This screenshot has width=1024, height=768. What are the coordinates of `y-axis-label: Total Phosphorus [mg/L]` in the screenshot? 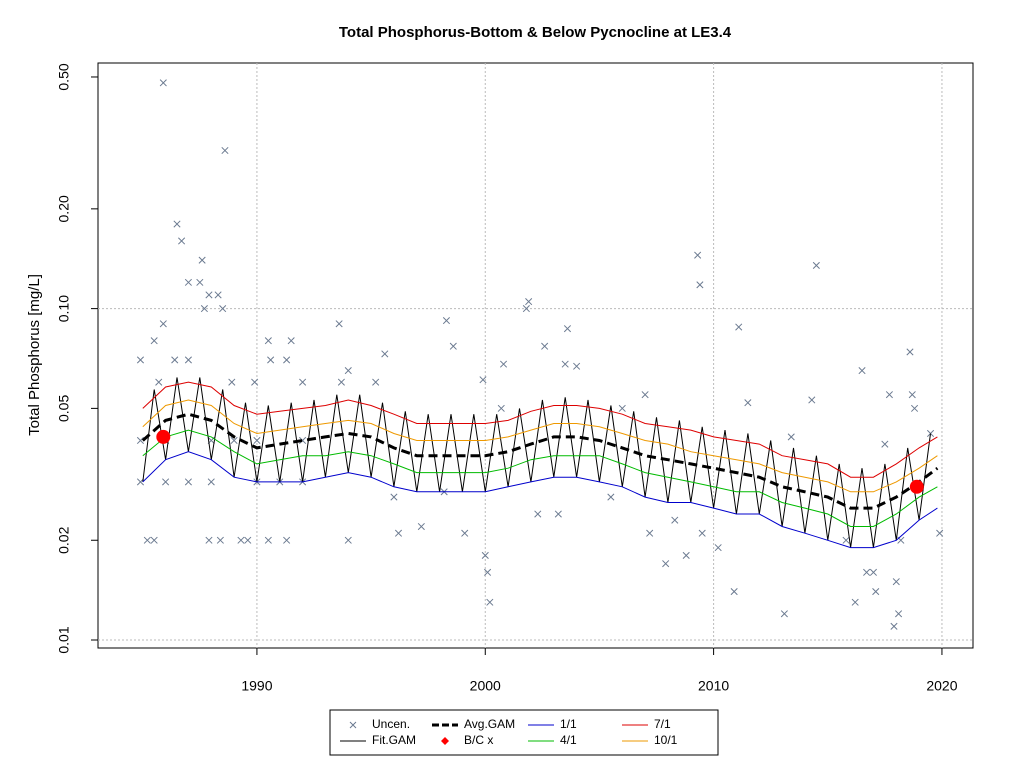 It's located at (34, 355).